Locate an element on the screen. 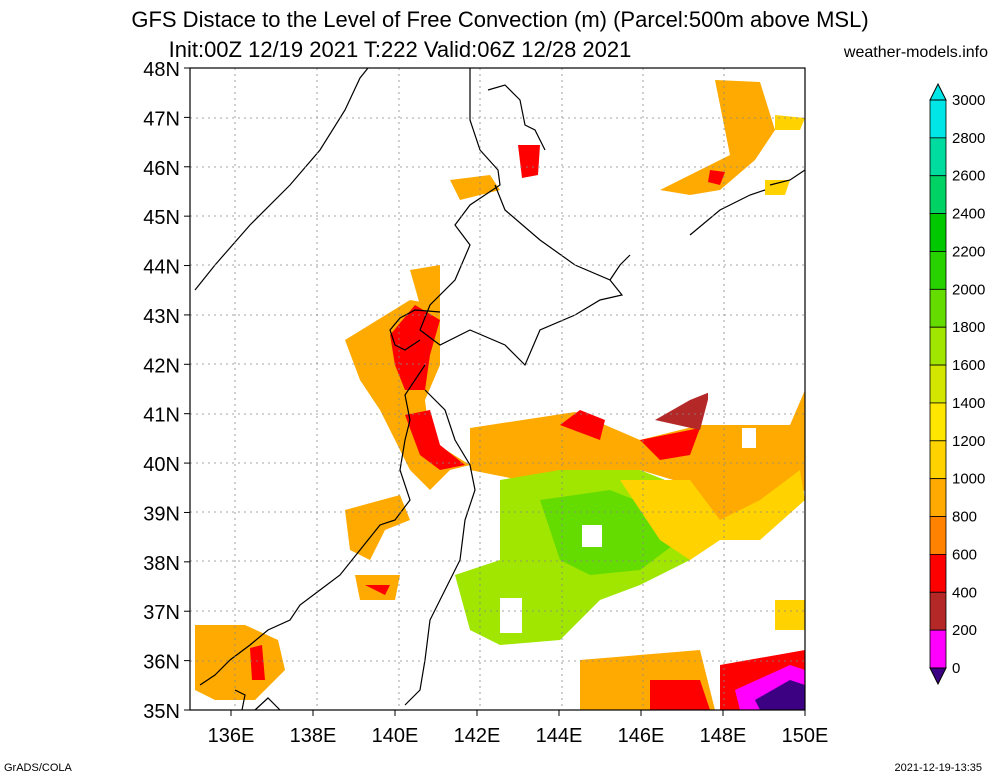 This screenshot has width=1000, height=779. lat-label: 40N is located at coordinates (161, 465).